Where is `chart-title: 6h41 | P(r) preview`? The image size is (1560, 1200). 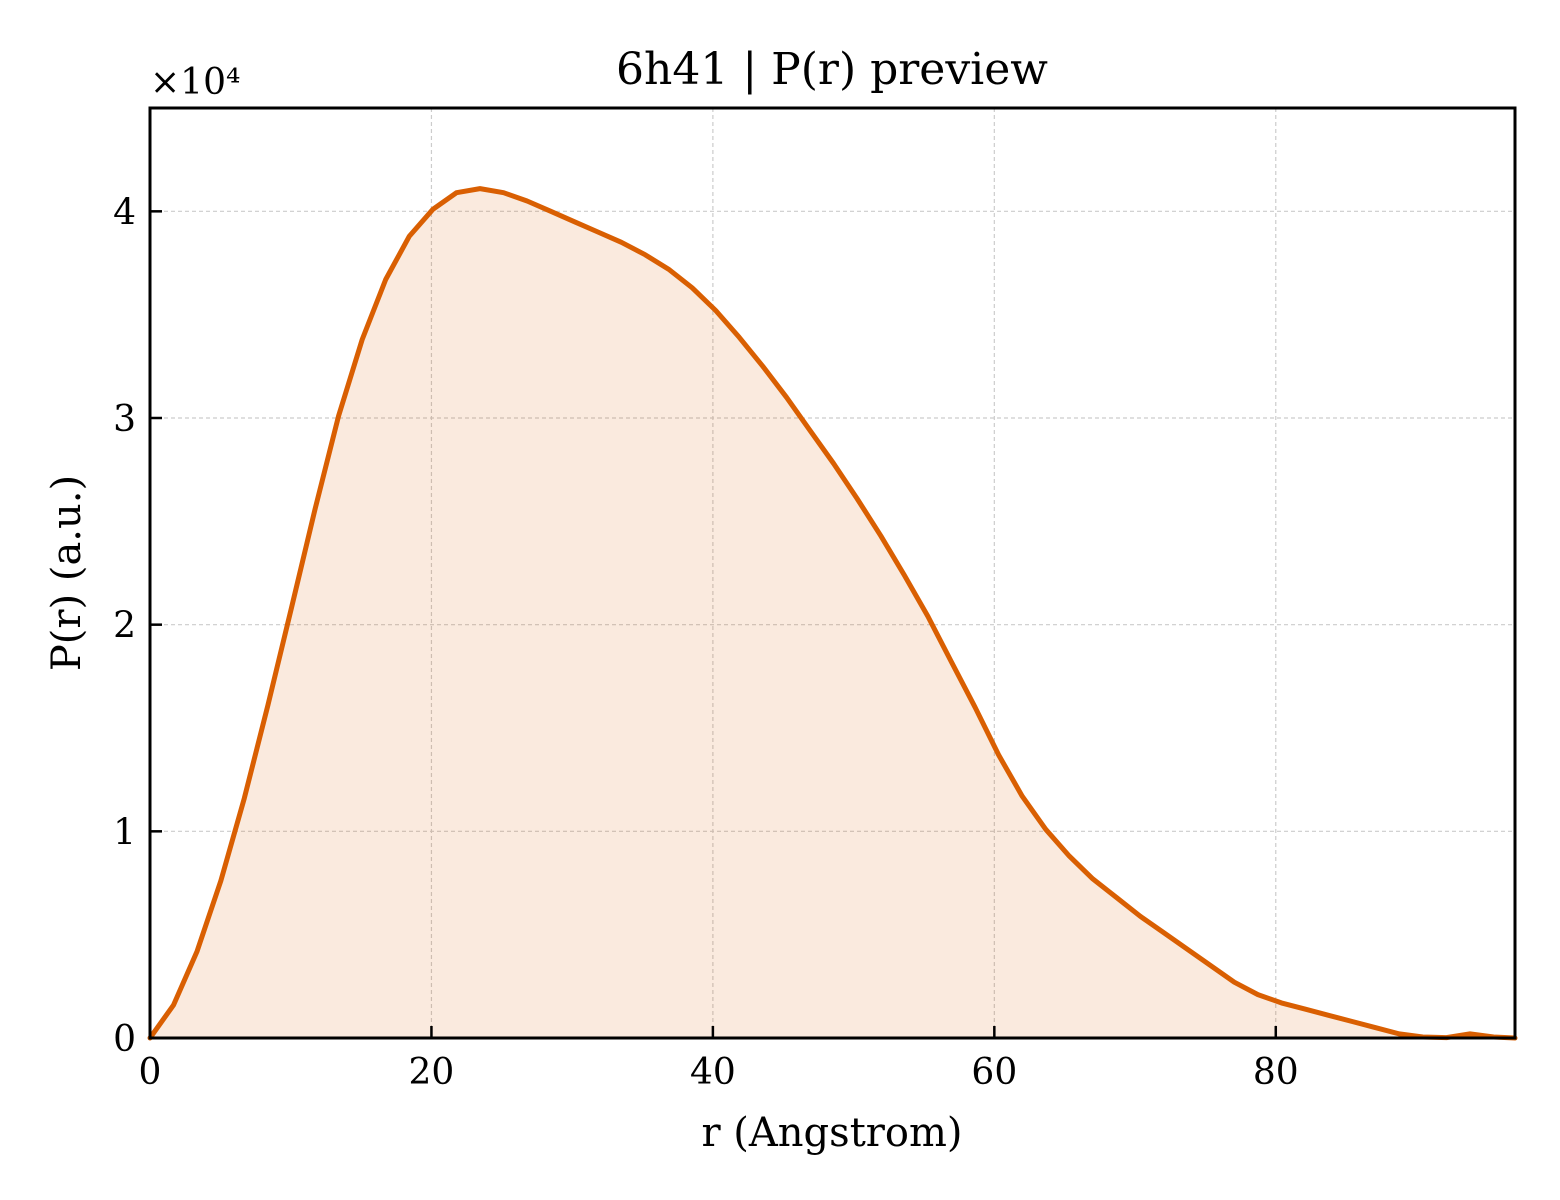 chart-title: 6h41 | P(r) preview is located at coordinates (832, 69).